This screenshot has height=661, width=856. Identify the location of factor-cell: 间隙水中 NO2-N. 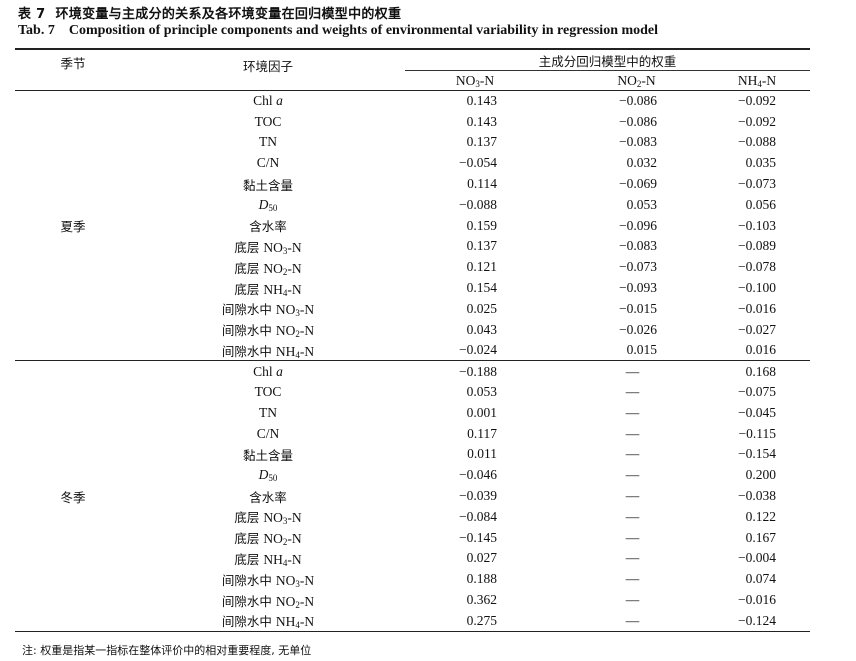
(268, 329).